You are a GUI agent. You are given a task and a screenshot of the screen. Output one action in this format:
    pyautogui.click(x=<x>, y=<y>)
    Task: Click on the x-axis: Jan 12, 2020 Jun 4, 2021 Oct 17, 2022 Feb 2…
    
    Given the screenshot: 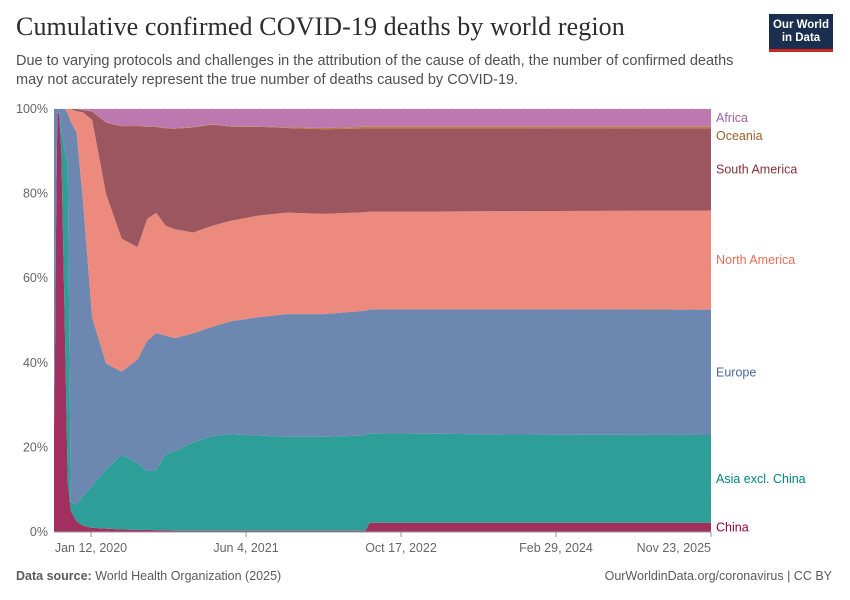 What is the action you would take?
    pyautogui.click(x=383, y=543)
    